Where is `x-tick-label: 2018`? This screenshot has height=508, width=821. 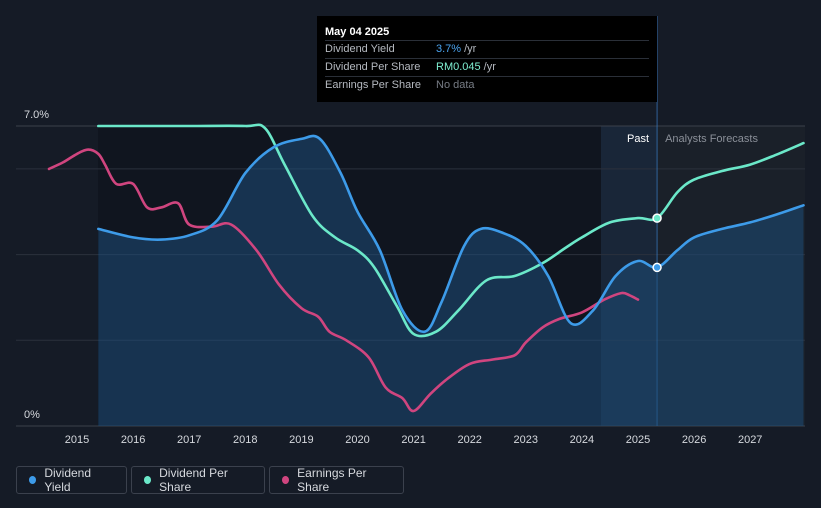
x-tick-label: 2018 is located at coordinates (245, 440).